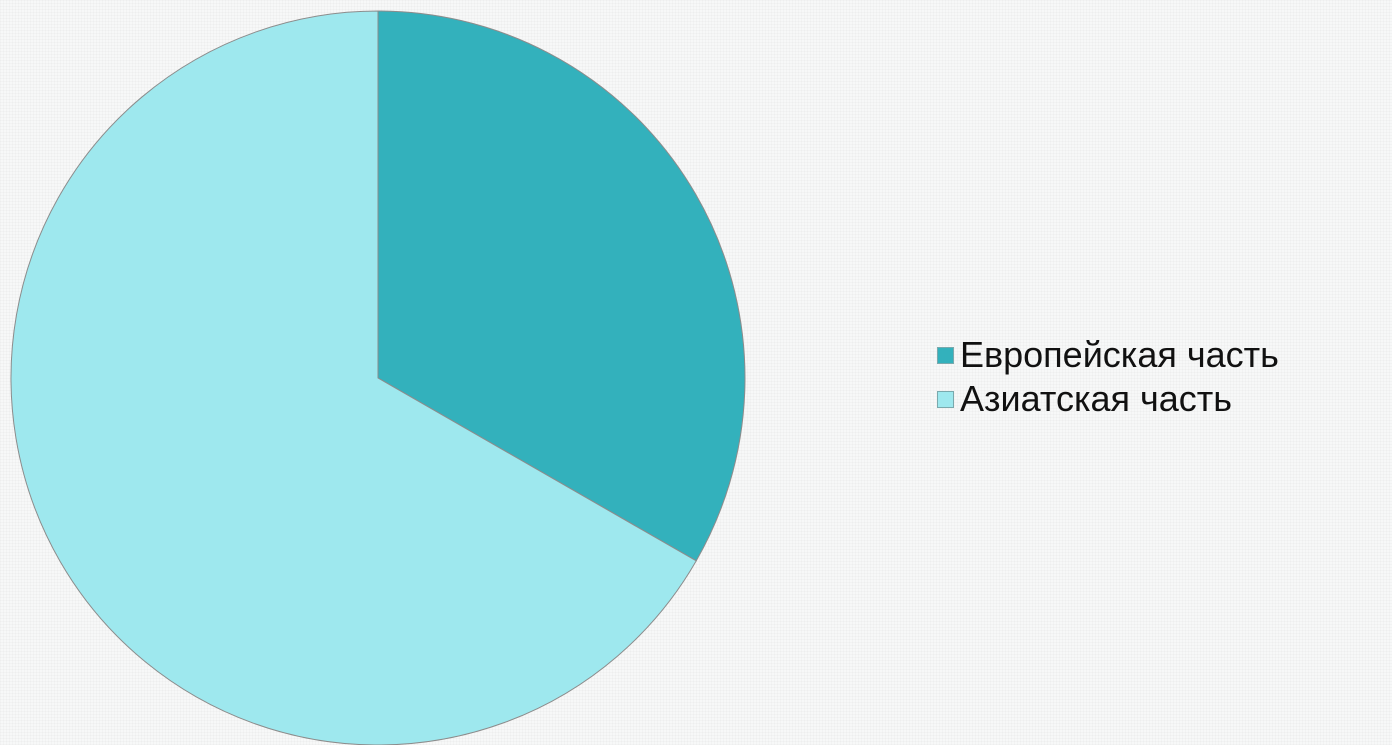 Image resolution: width=1392 pixels, height=745 pixels. Describe the element at coordinates (1119, 354) in the screenshot. I see `legend-label-european: Европейская часть` at that location.